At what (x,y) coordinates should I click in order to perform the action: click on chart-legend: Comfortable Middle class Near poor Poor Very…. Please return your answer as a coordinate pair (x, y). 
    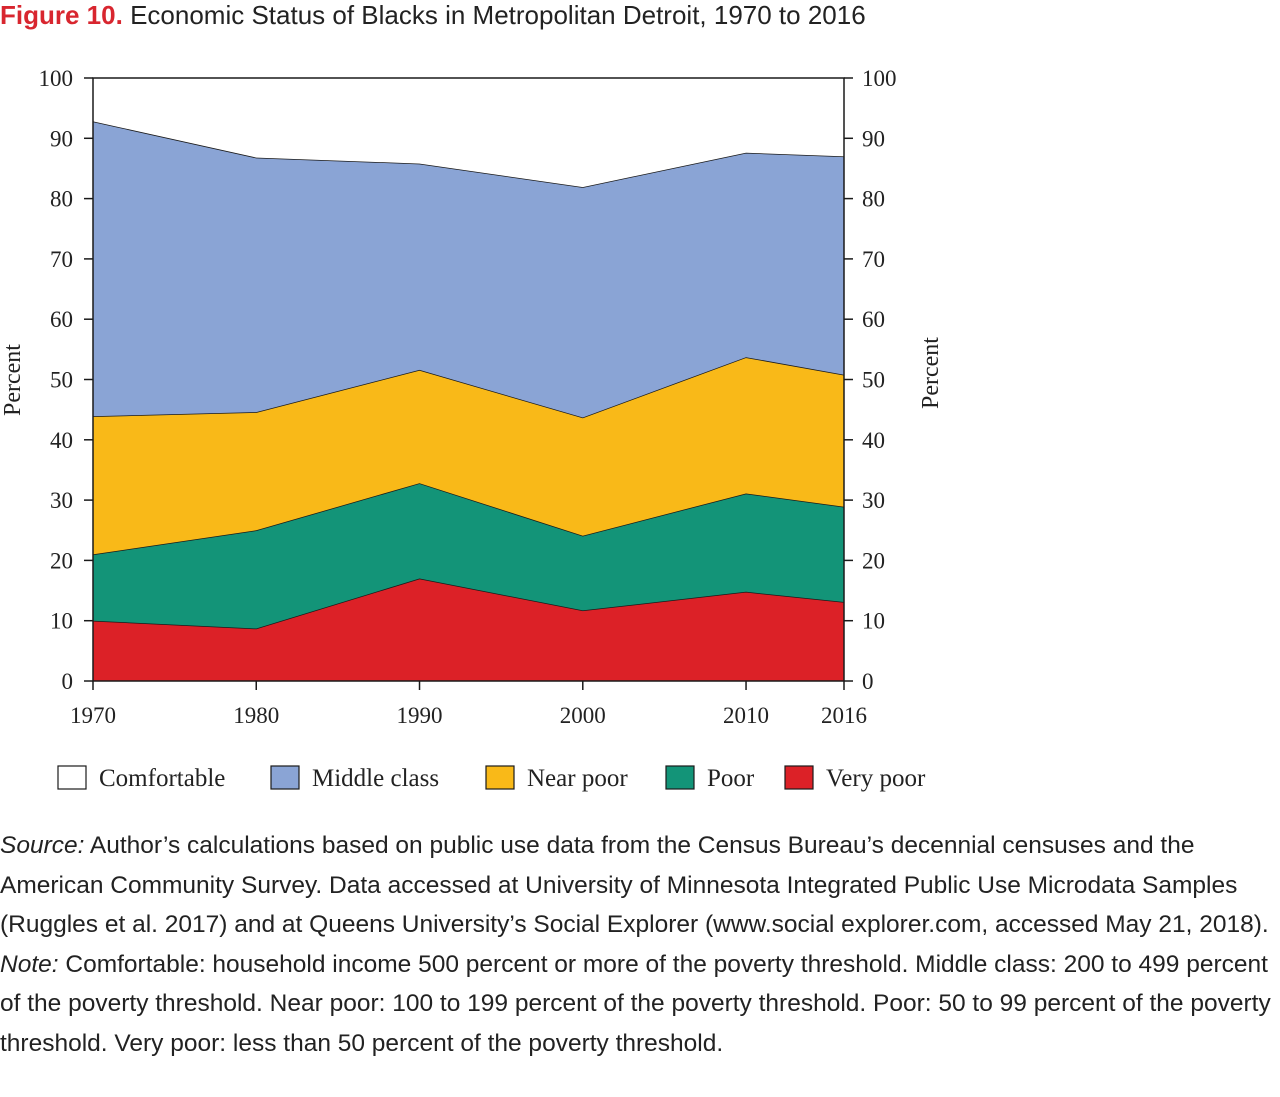
    Looking at the image, I should click on (491, 778).